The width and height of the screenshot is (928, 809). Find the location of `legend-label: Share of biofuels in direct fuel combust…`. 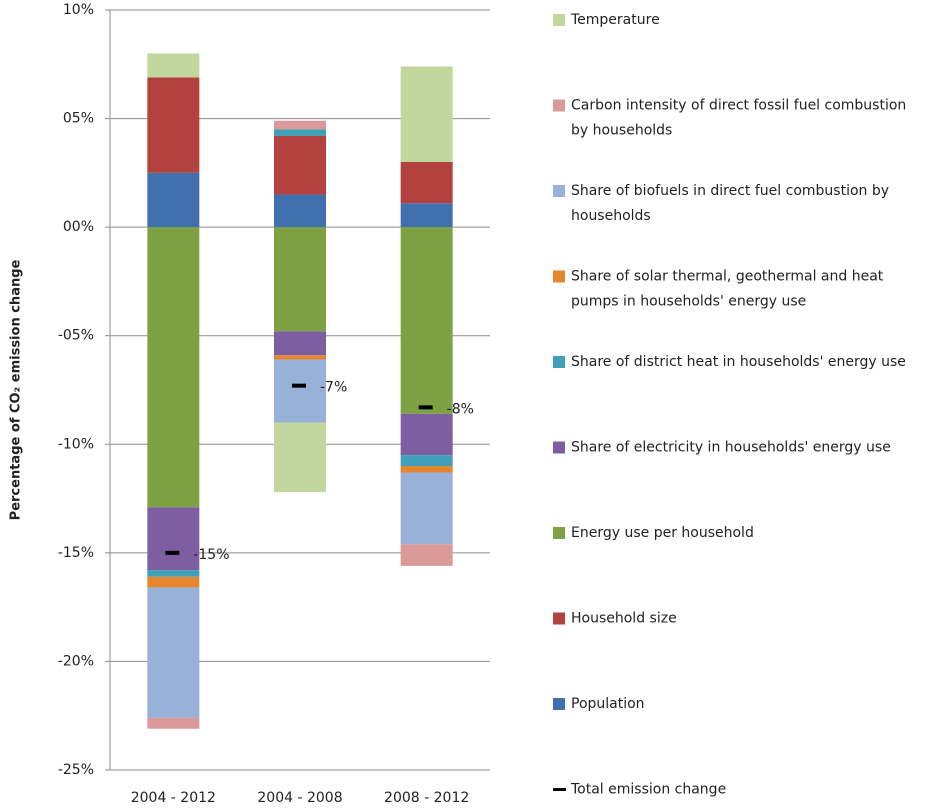

legend-label: Share of biofuels in direct fuel combust… is located at coordinates (732, 203).